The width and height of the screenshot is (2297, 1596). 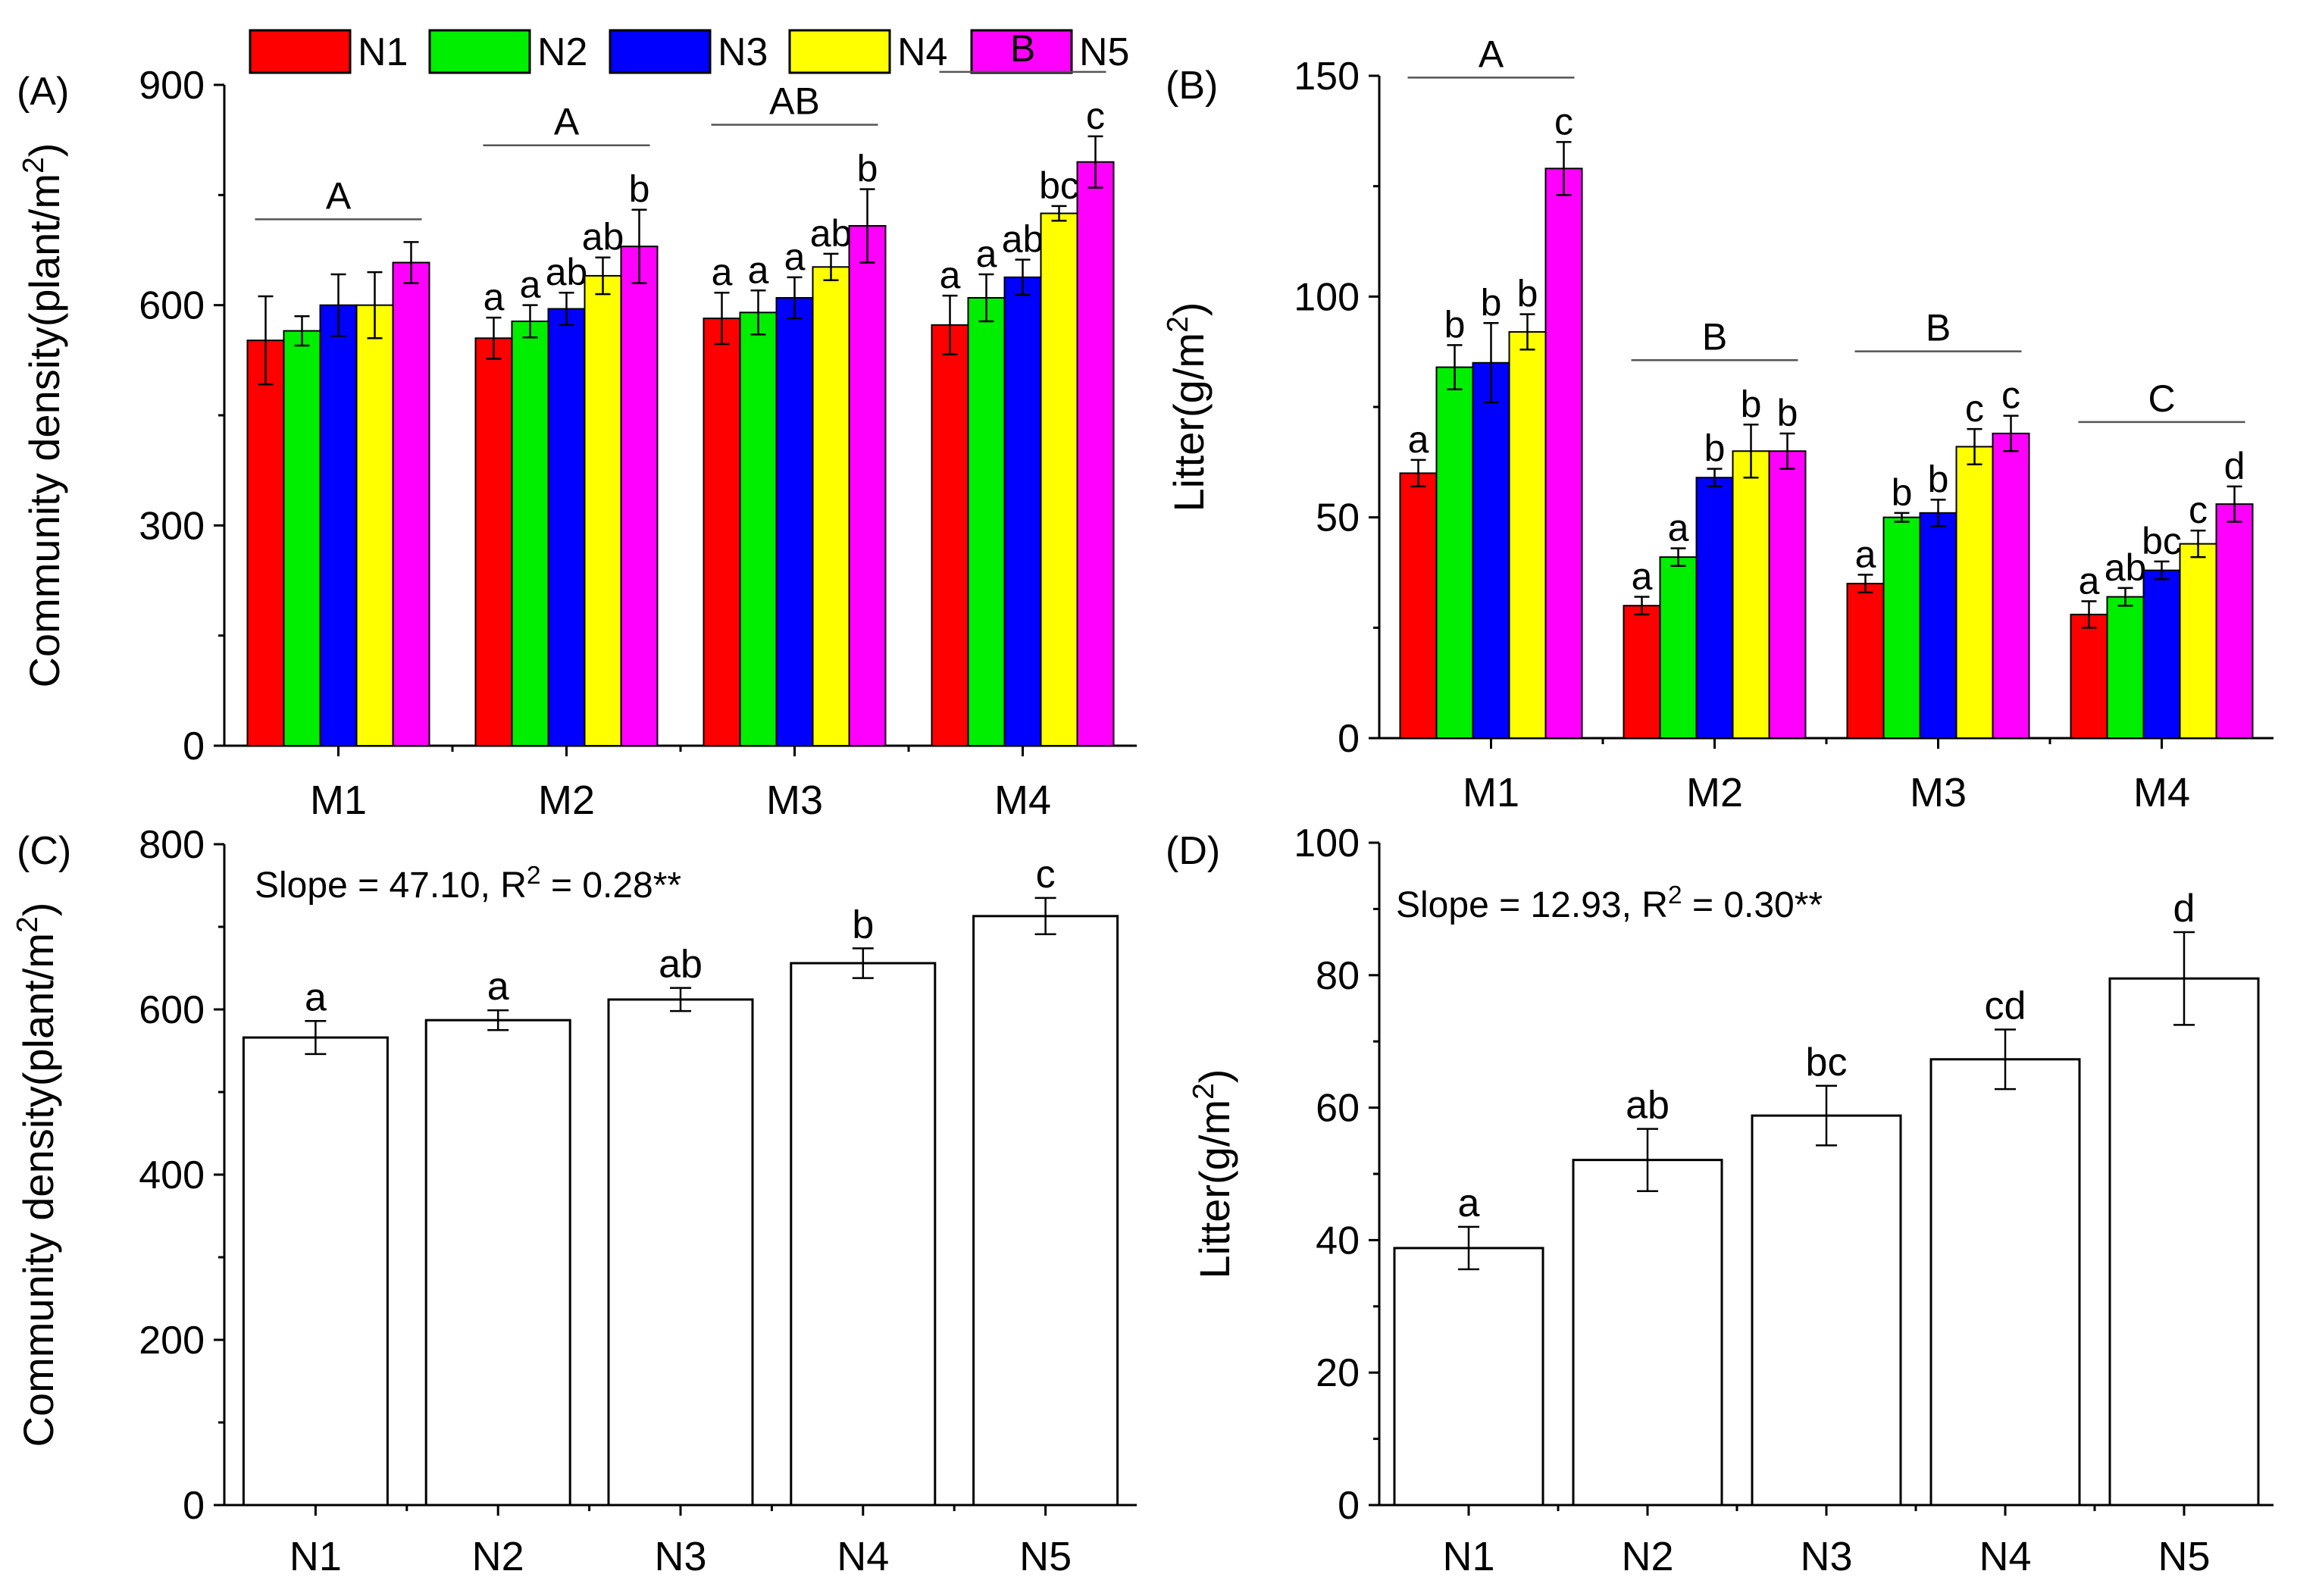 What do you see at coordinates (1678, 648) in the screenshot?
I see `bar-n2-m2` at bounding box center [1678, 648].